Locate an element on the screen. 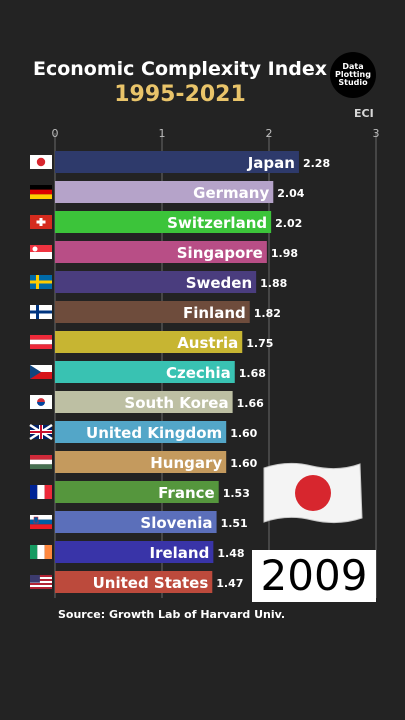 Image resolution: width=405 pixels, height=720 pixels. bar-category-label: United States is located at coordinates (151, 583).